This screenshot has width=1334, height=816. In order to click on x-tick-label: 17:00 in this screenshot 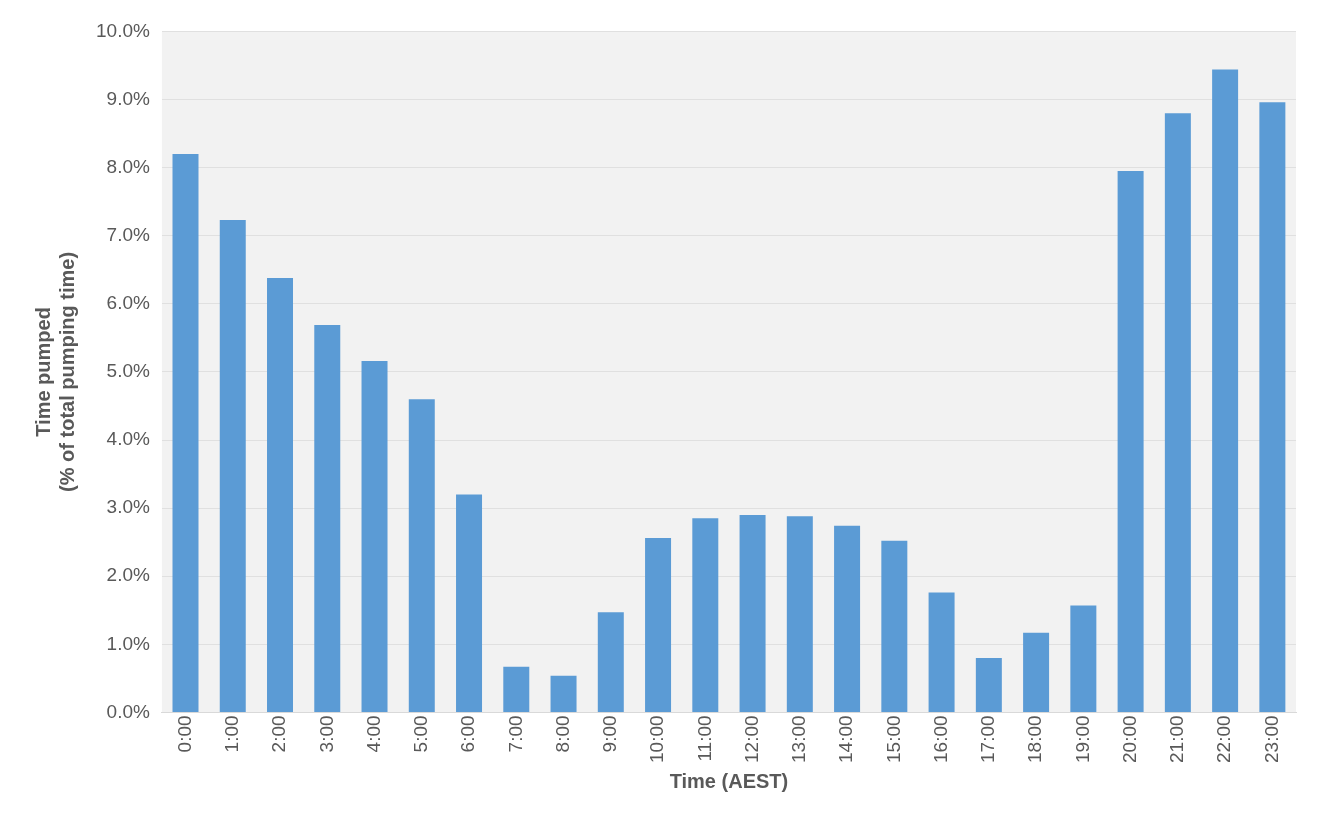, I will do `click(988, 739)`.